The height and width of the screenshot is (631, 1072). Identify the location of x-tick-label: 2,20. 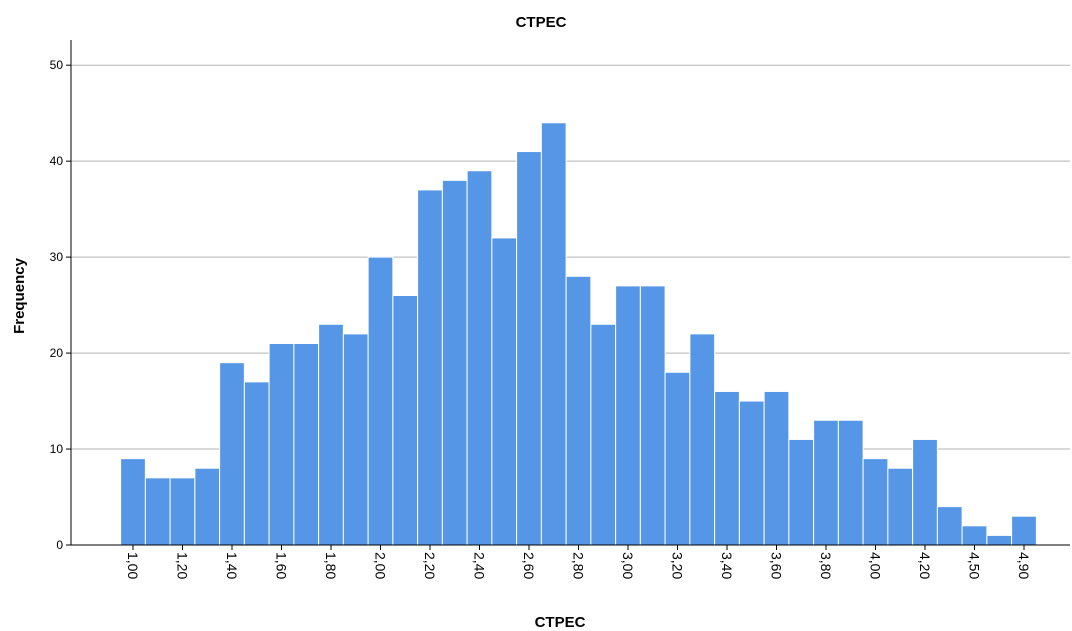
(430, 565).